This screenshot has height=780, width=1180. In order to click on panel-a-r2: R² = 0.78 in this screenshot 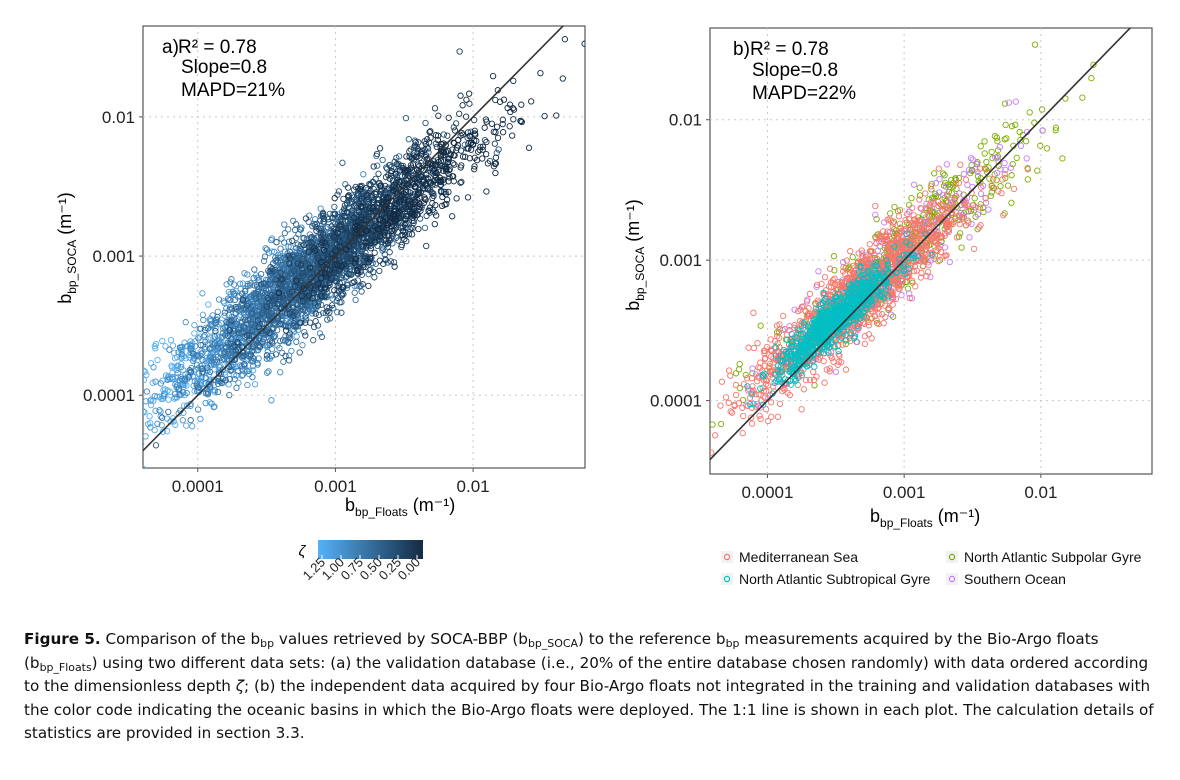, I will do `click(217, 47)`.